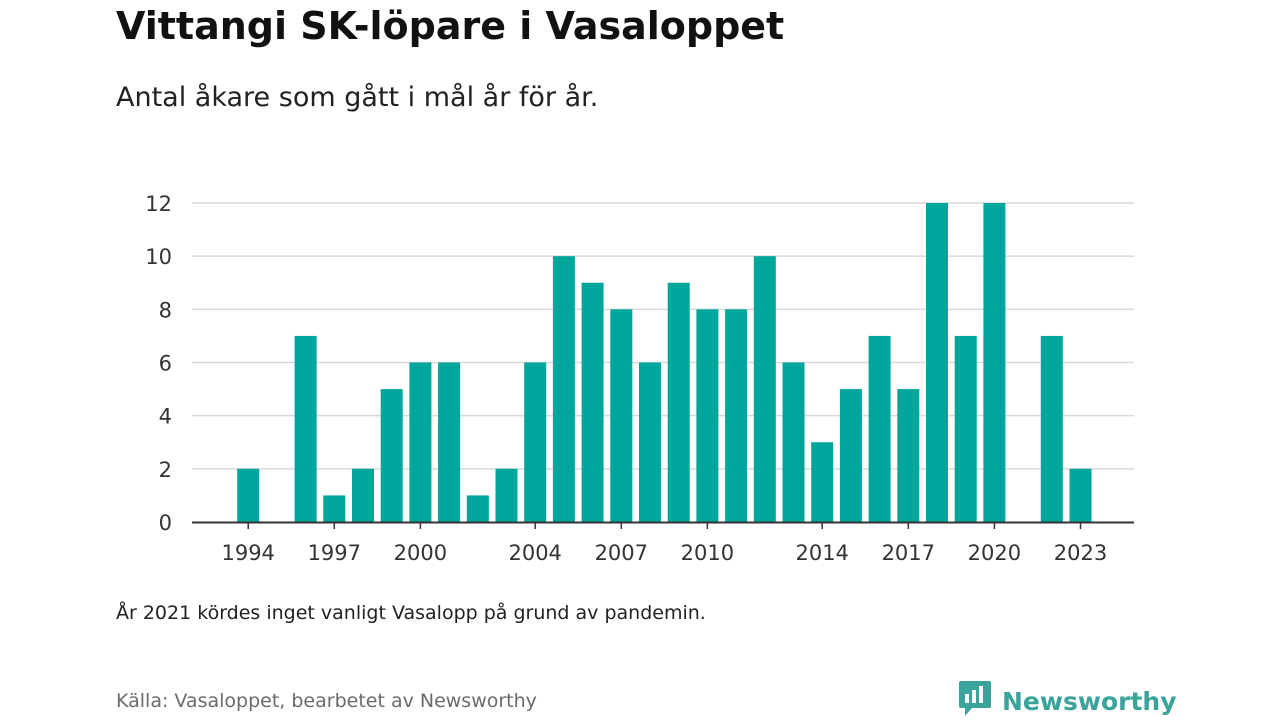 Image resolution: width=1280 pixels, height=722 pixels. I want to click on bar-1999, so click(391, 455).